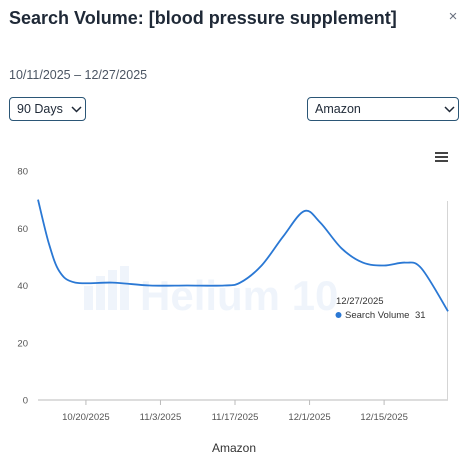  Describe the element at coordinates (239, 295) in the screenshot. I see `watermark-text: Helium 10` at that location.